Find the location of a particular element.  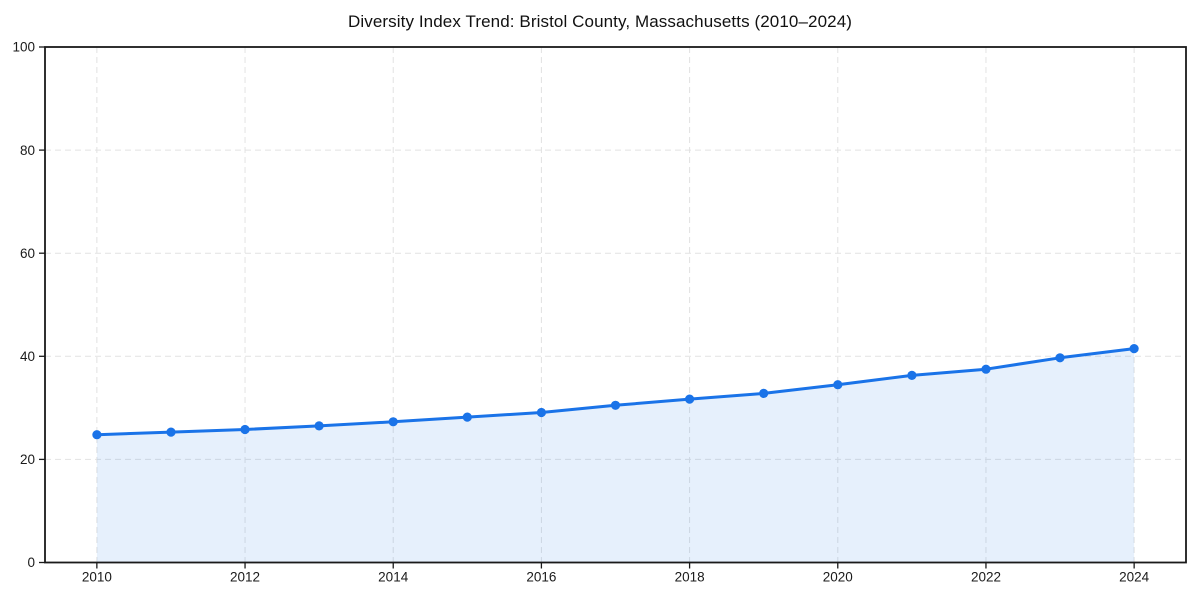

y-tick-label-60: 60 is located at coordinates (27, 253).